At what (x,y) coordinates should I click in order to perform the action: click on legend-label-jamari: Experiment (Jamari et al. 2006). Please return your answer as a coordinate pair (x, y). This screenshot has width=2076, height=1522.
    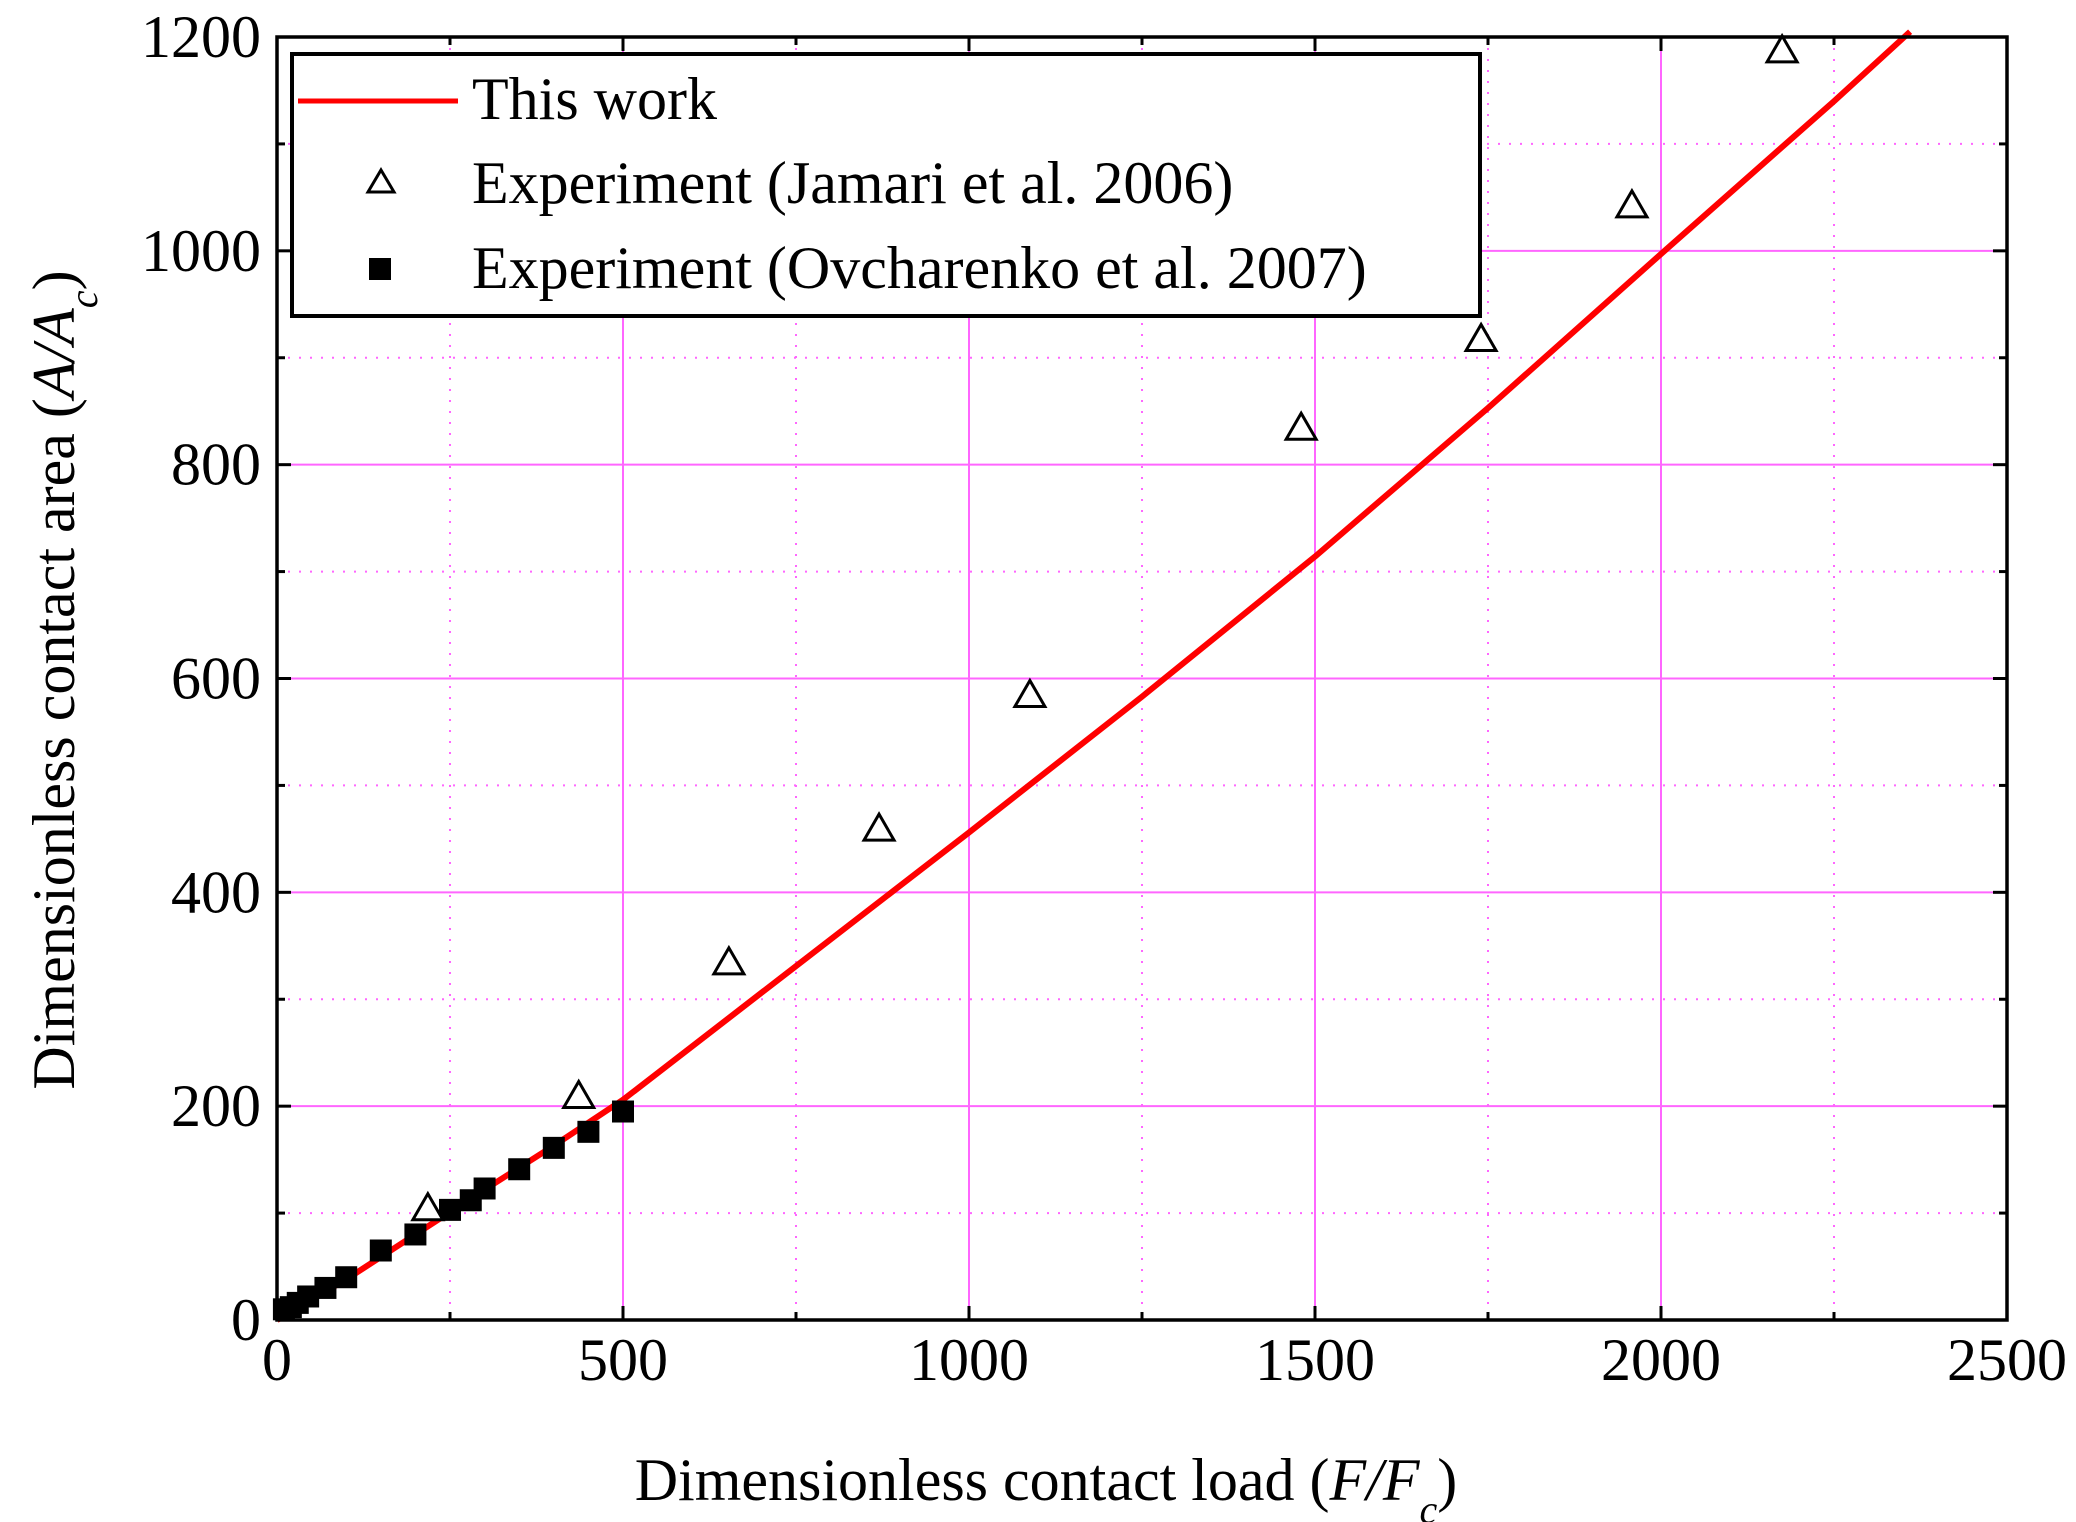
    Looking at the image, I should click on (852, 183).